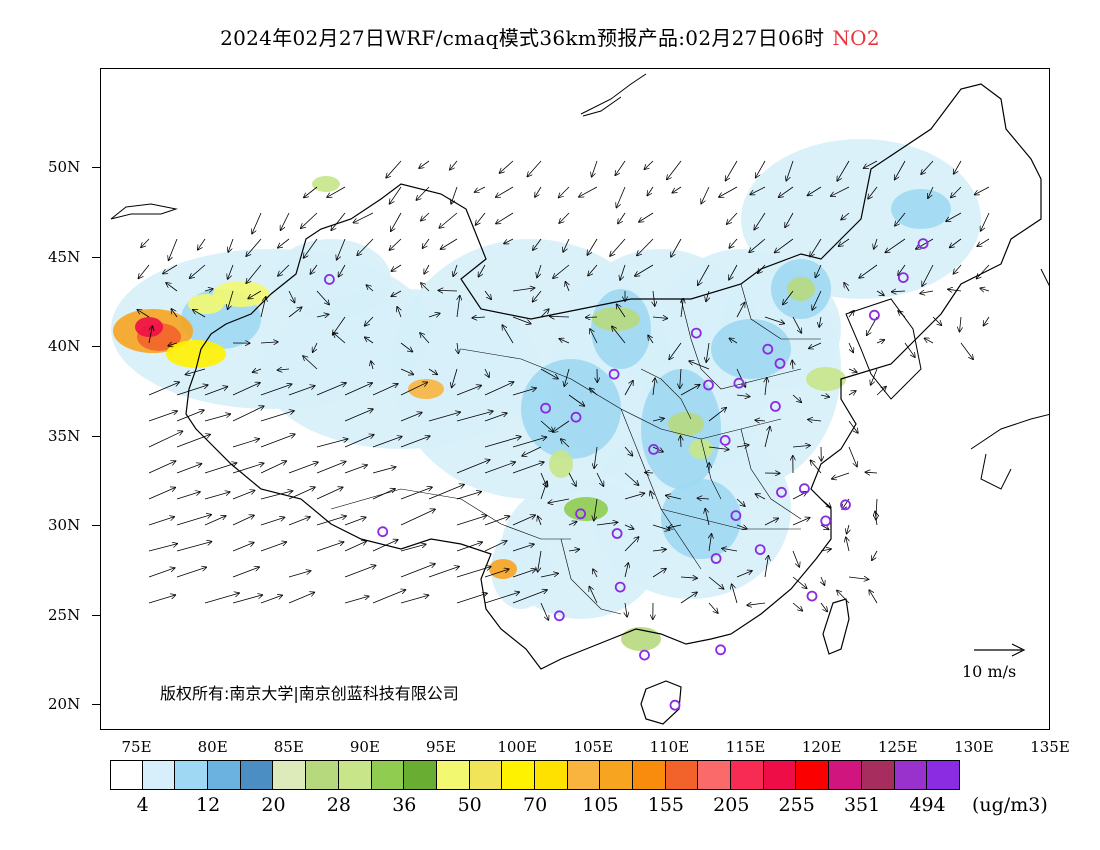  Describe the element at coordinates (64, 435) in the screenshot. I see `lat-label-35n: 35N` at that location.